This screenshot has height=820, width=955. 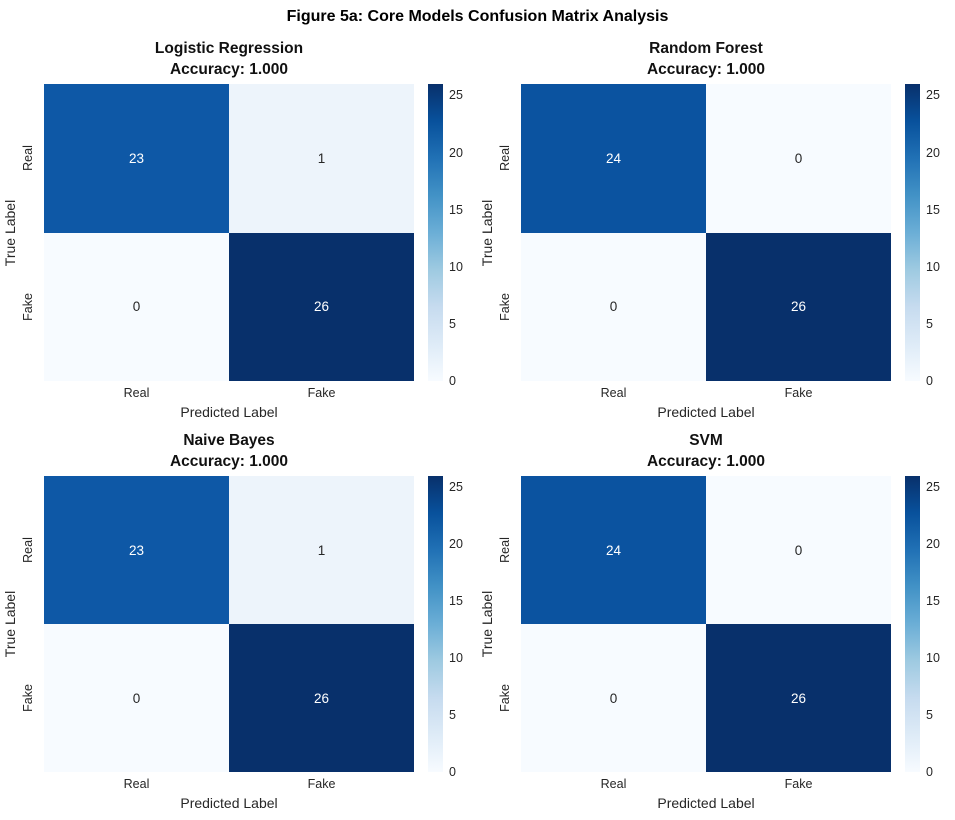 I want to click on subplot-title: Random Forest, so click(x=706, y=48).